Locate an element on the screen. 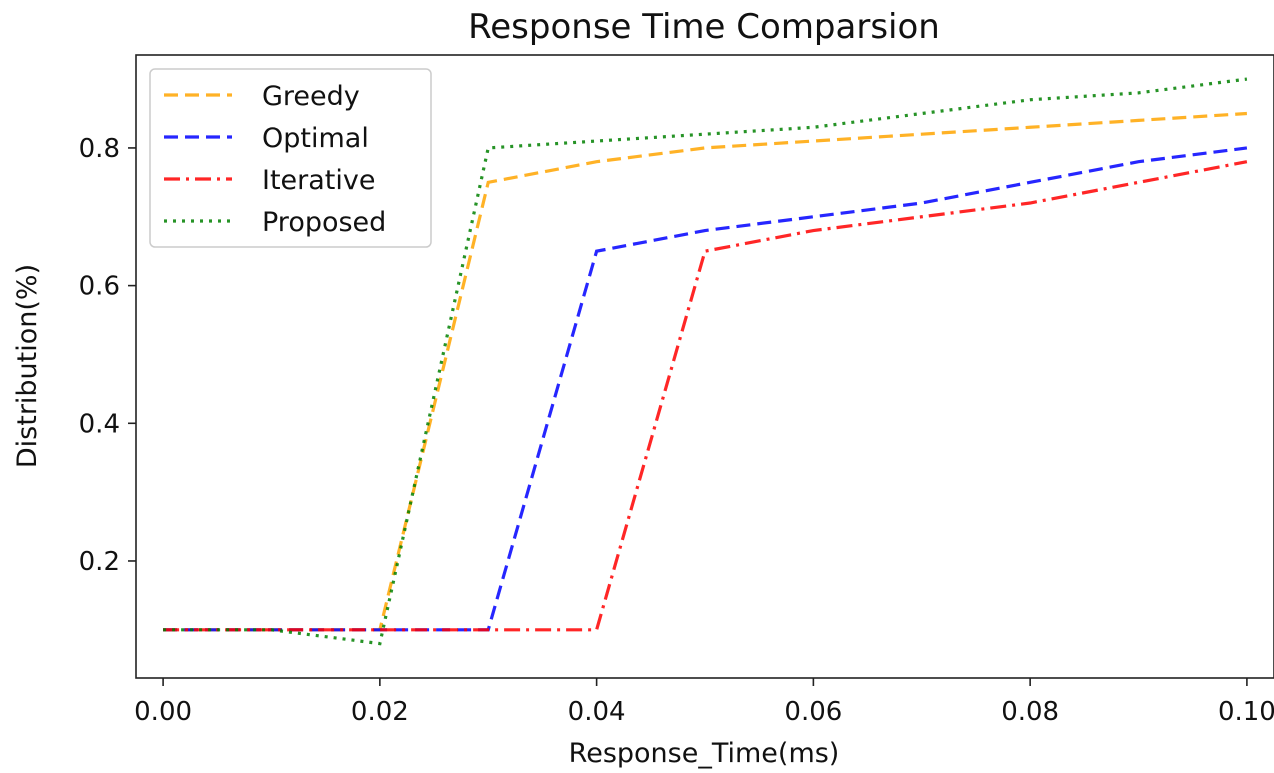 The image size is (1274, 773). x-tick-label: 0.06 is located at coordinates (813, 712).